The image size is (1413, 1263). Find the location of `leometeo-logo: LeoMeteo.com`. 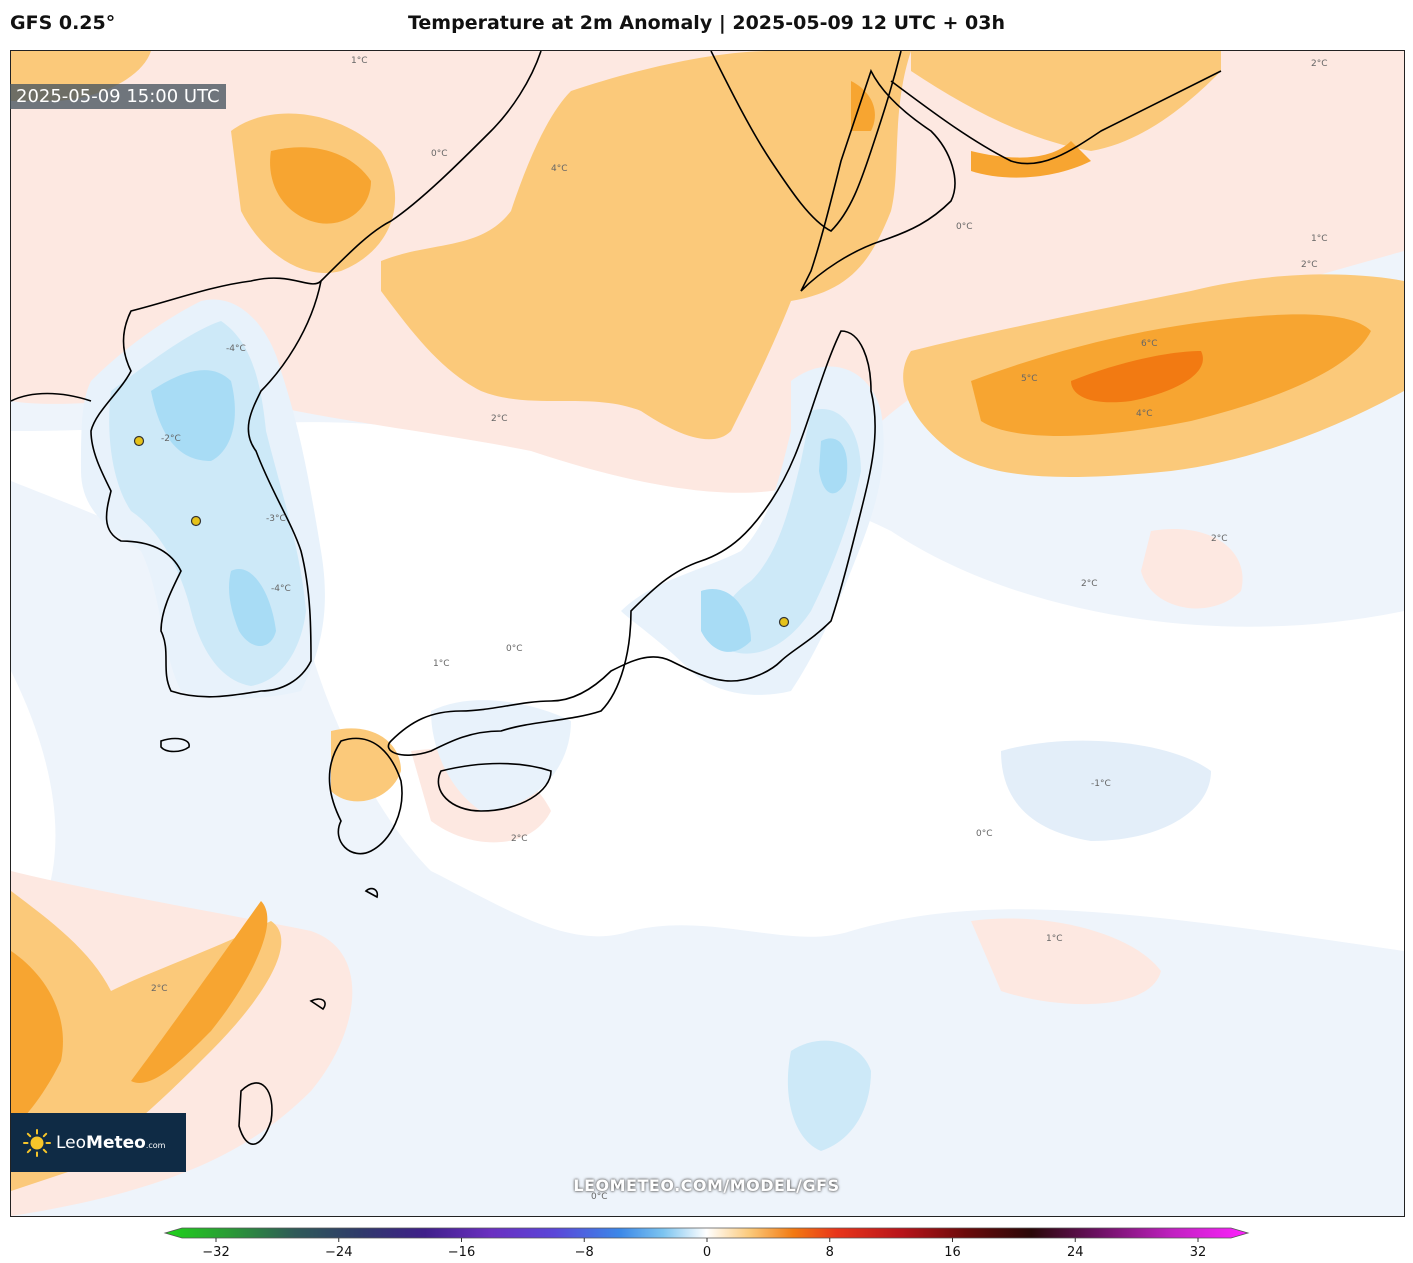

leometeo-logo: LeoMeteo.com is located at coordinates (98, 1142).